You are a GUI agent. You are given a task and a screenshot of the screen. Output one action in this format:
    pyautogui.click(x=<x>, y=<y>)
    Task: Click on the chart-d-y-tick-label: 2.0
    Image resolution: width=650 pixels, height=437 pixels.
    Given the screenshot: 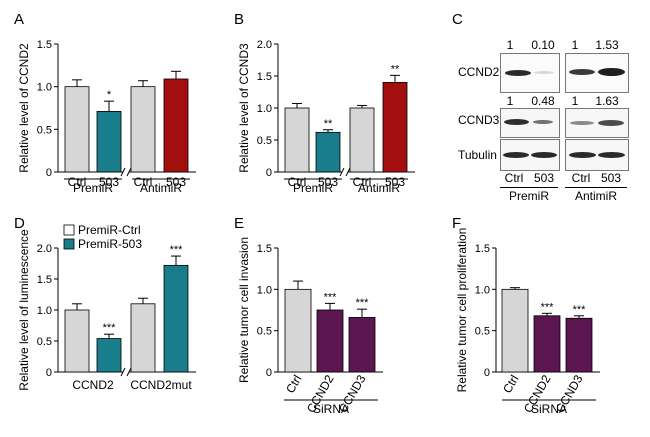 What is the action you would take?
    pyautogui.click(x=44, y=249)
    